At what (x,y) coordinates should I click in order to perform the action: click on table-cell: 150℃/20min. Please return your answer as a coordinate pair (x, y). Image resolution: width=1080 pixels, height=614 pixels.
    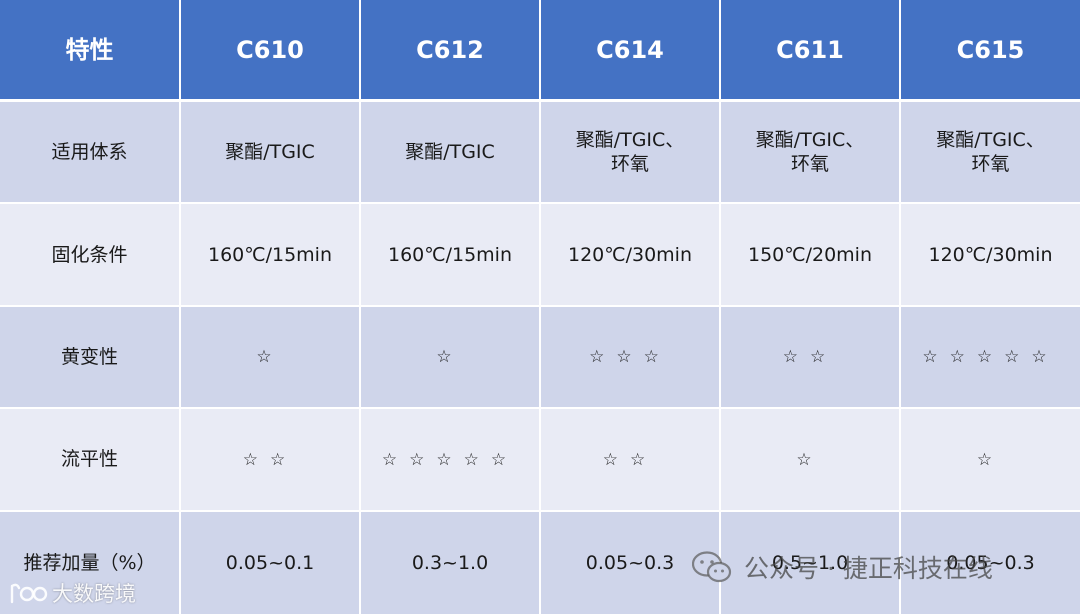
    Looking at the image, I should click on (811, 255).